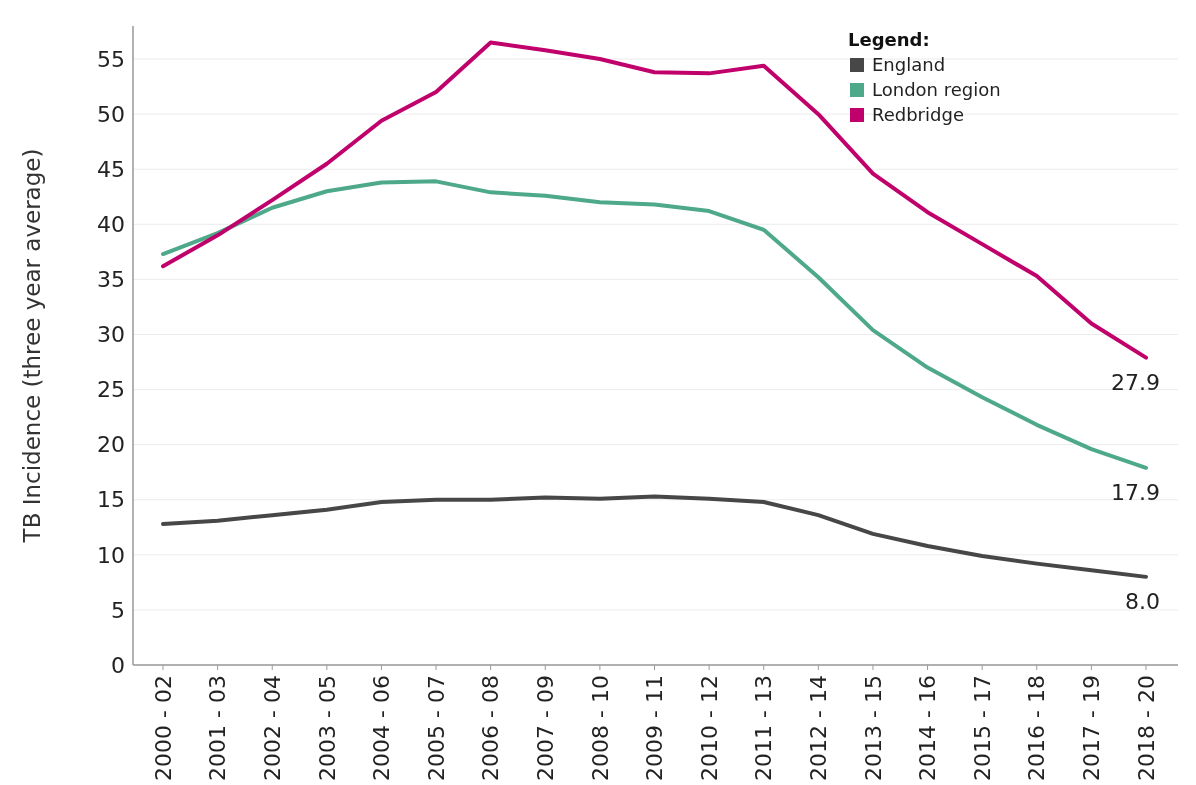  What do you see at coordinates (918, 115) in the screenshot?
I see `legend-label: Redbridge` at bounding box center [918, 115].